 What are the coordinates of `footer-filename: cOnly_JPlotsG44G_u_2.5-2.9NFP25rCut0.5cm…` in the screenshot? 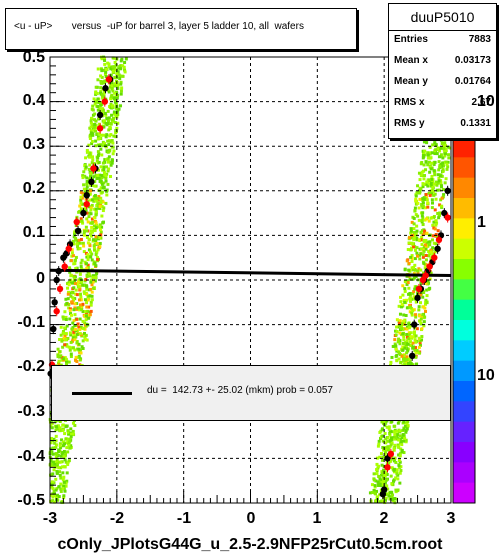 It's located at (250, 544).